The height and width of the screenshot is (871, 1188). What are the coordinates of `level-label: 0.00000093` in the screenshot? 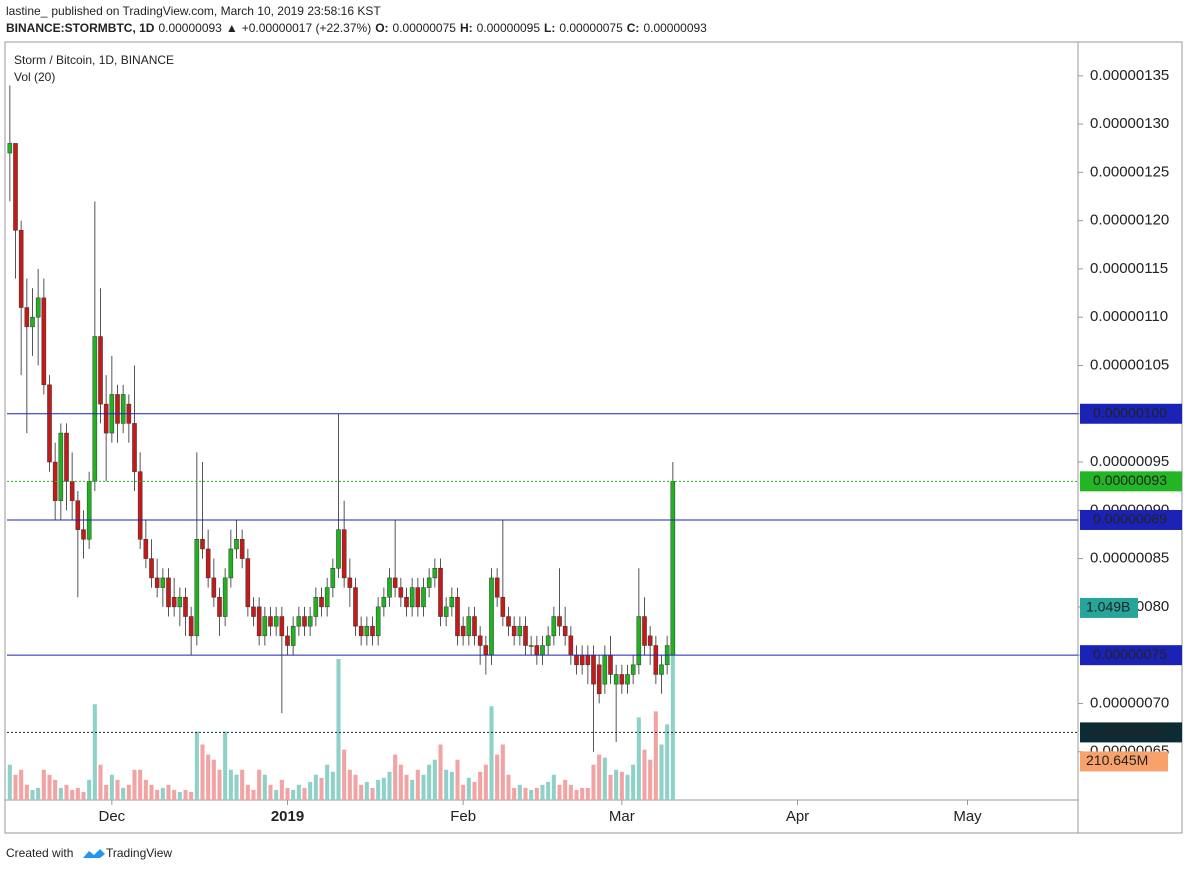 It's located at (1130, 480).